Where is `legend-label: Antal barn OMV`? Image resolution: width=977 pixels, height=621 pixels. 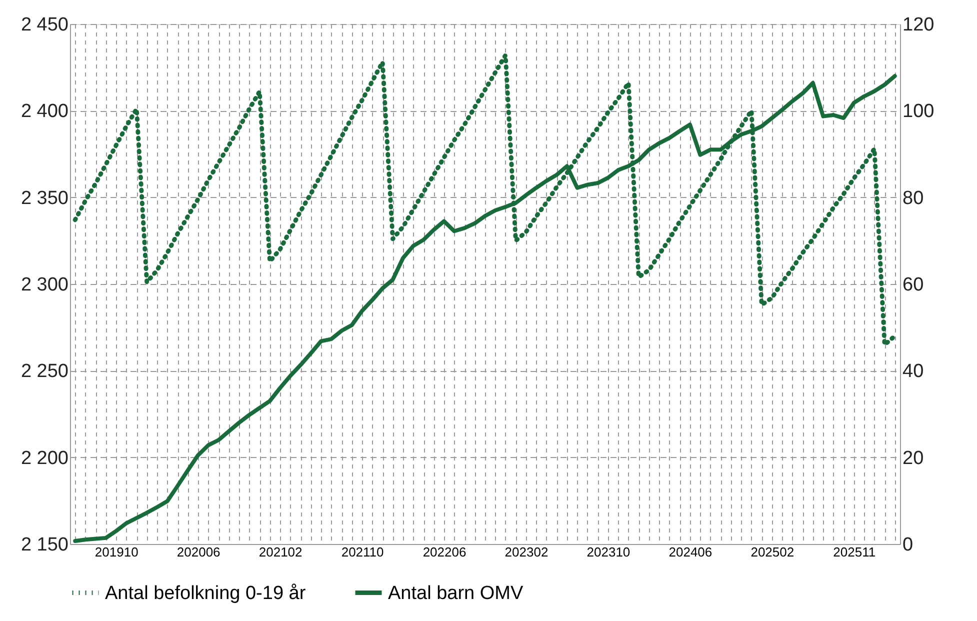 legend-label: Antal barn OMV is located at coordinates (456, 593).